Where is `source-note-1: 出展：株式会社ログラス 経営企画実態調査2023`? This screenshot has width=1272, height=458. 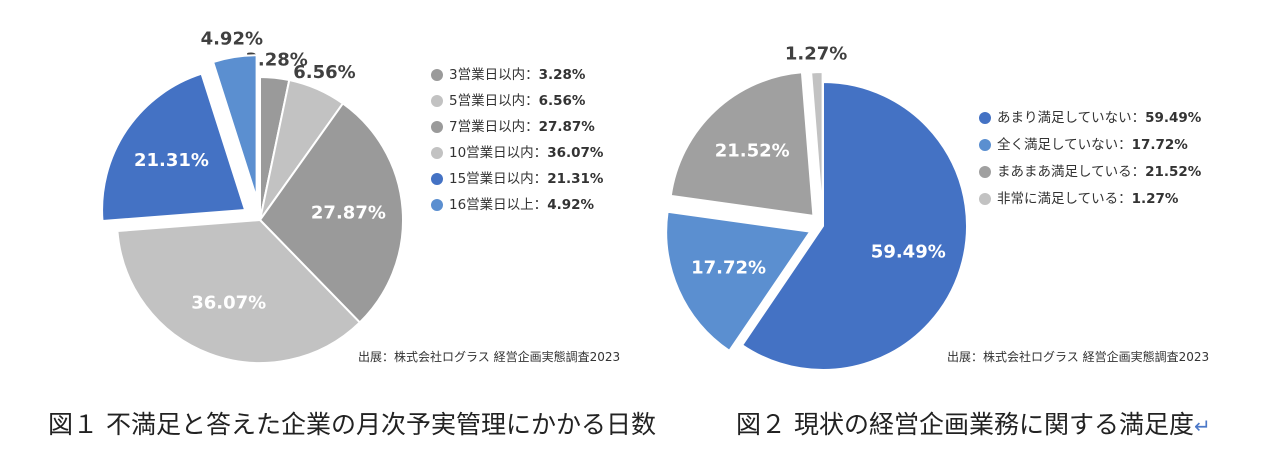 source-note-1: 出展：株式会社ログラス 経営企画実態調査2023 is located at coordinates (489, 356).